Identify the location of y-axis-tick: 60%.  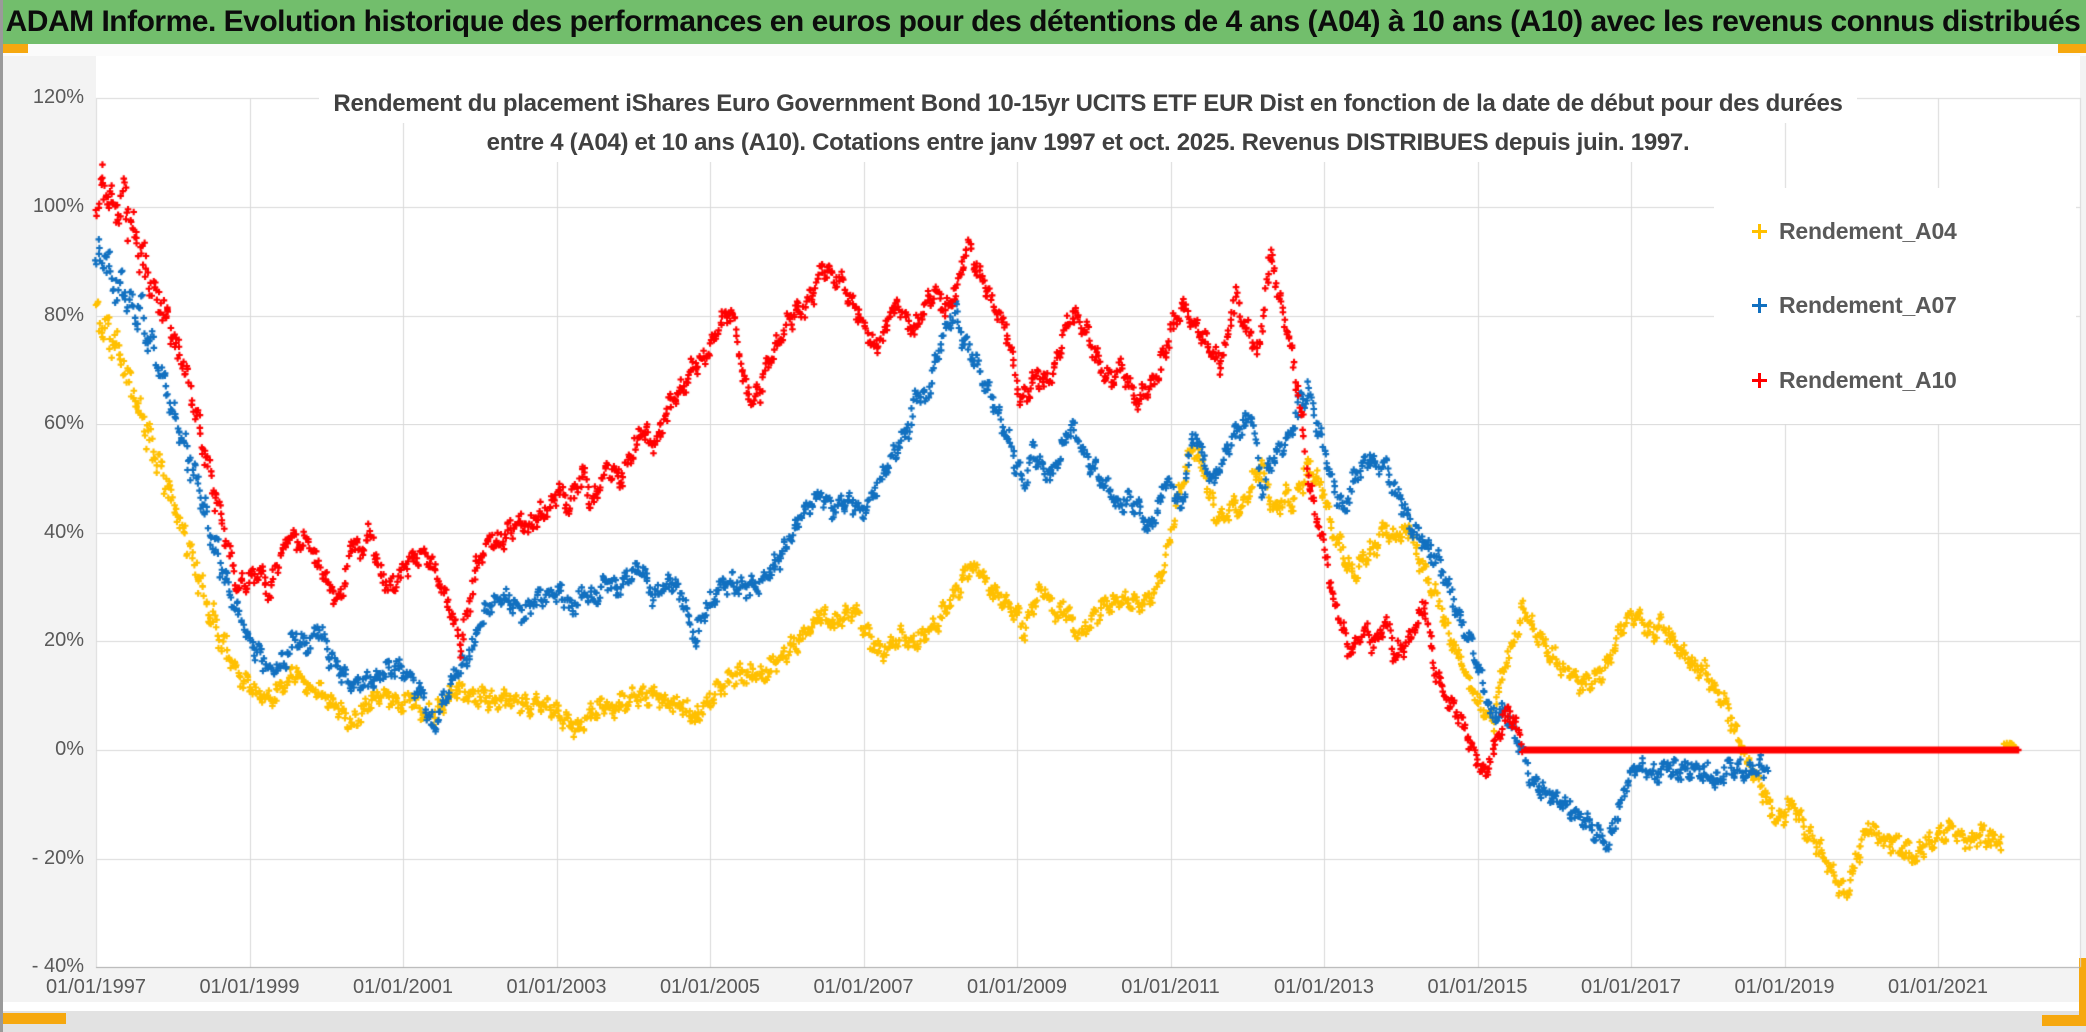
(63, 423).